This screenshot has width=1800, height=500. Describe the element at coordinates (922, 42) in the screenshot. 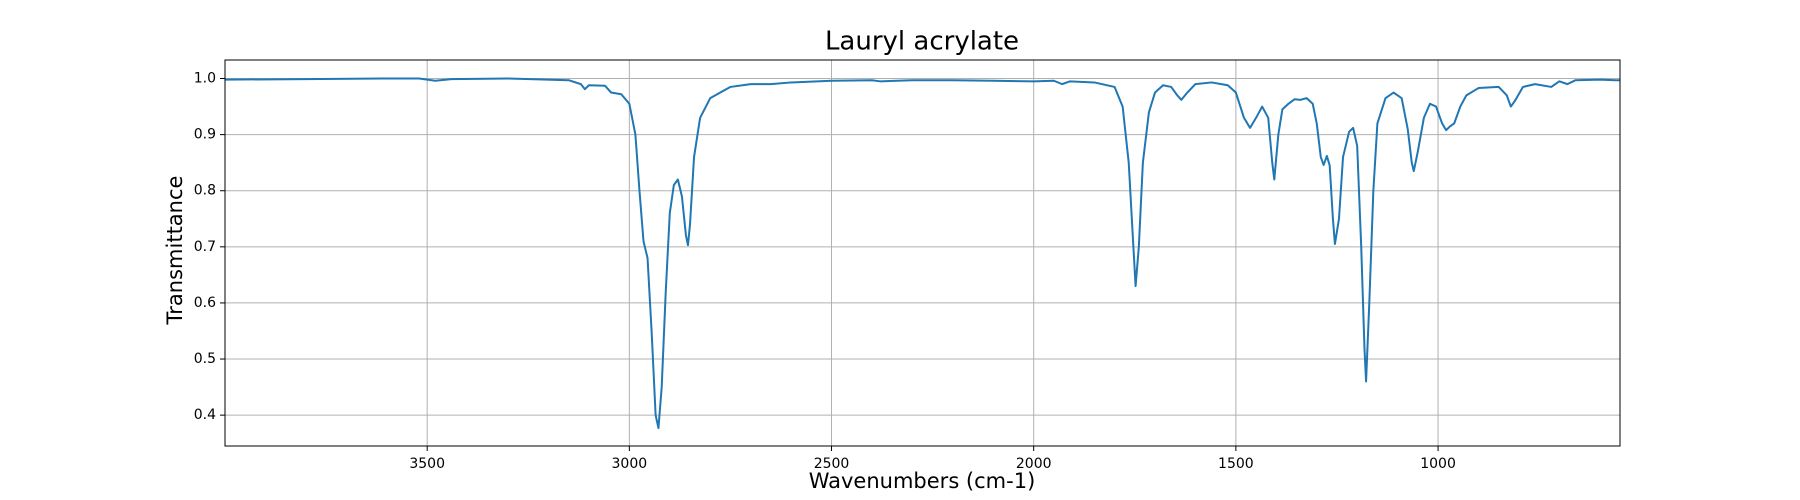

I see `chart-title: Lauryl acrylate` at that location.